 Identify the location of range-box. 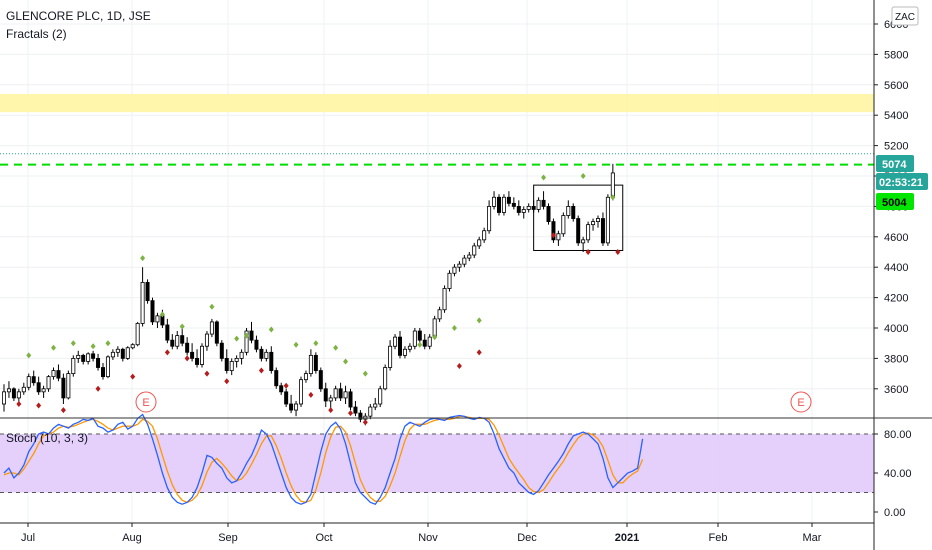
(578, 217).